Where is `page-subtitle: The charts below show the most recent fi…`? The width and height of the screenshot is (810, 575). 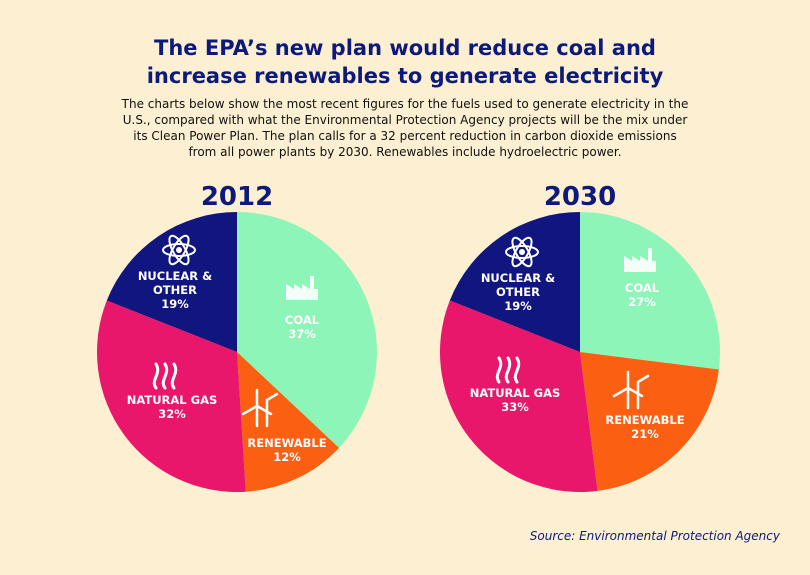
page-subtitle: The charts below show the most recent fi… is located at coordinates (405, 128).